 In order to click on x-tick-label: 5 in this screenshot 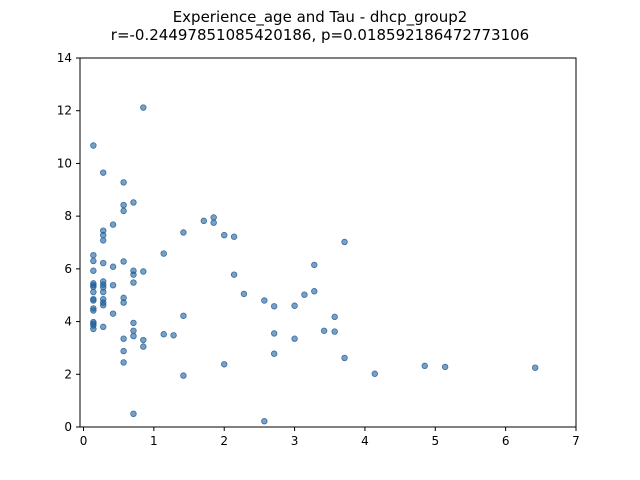, I will do `click(435, 441)`.